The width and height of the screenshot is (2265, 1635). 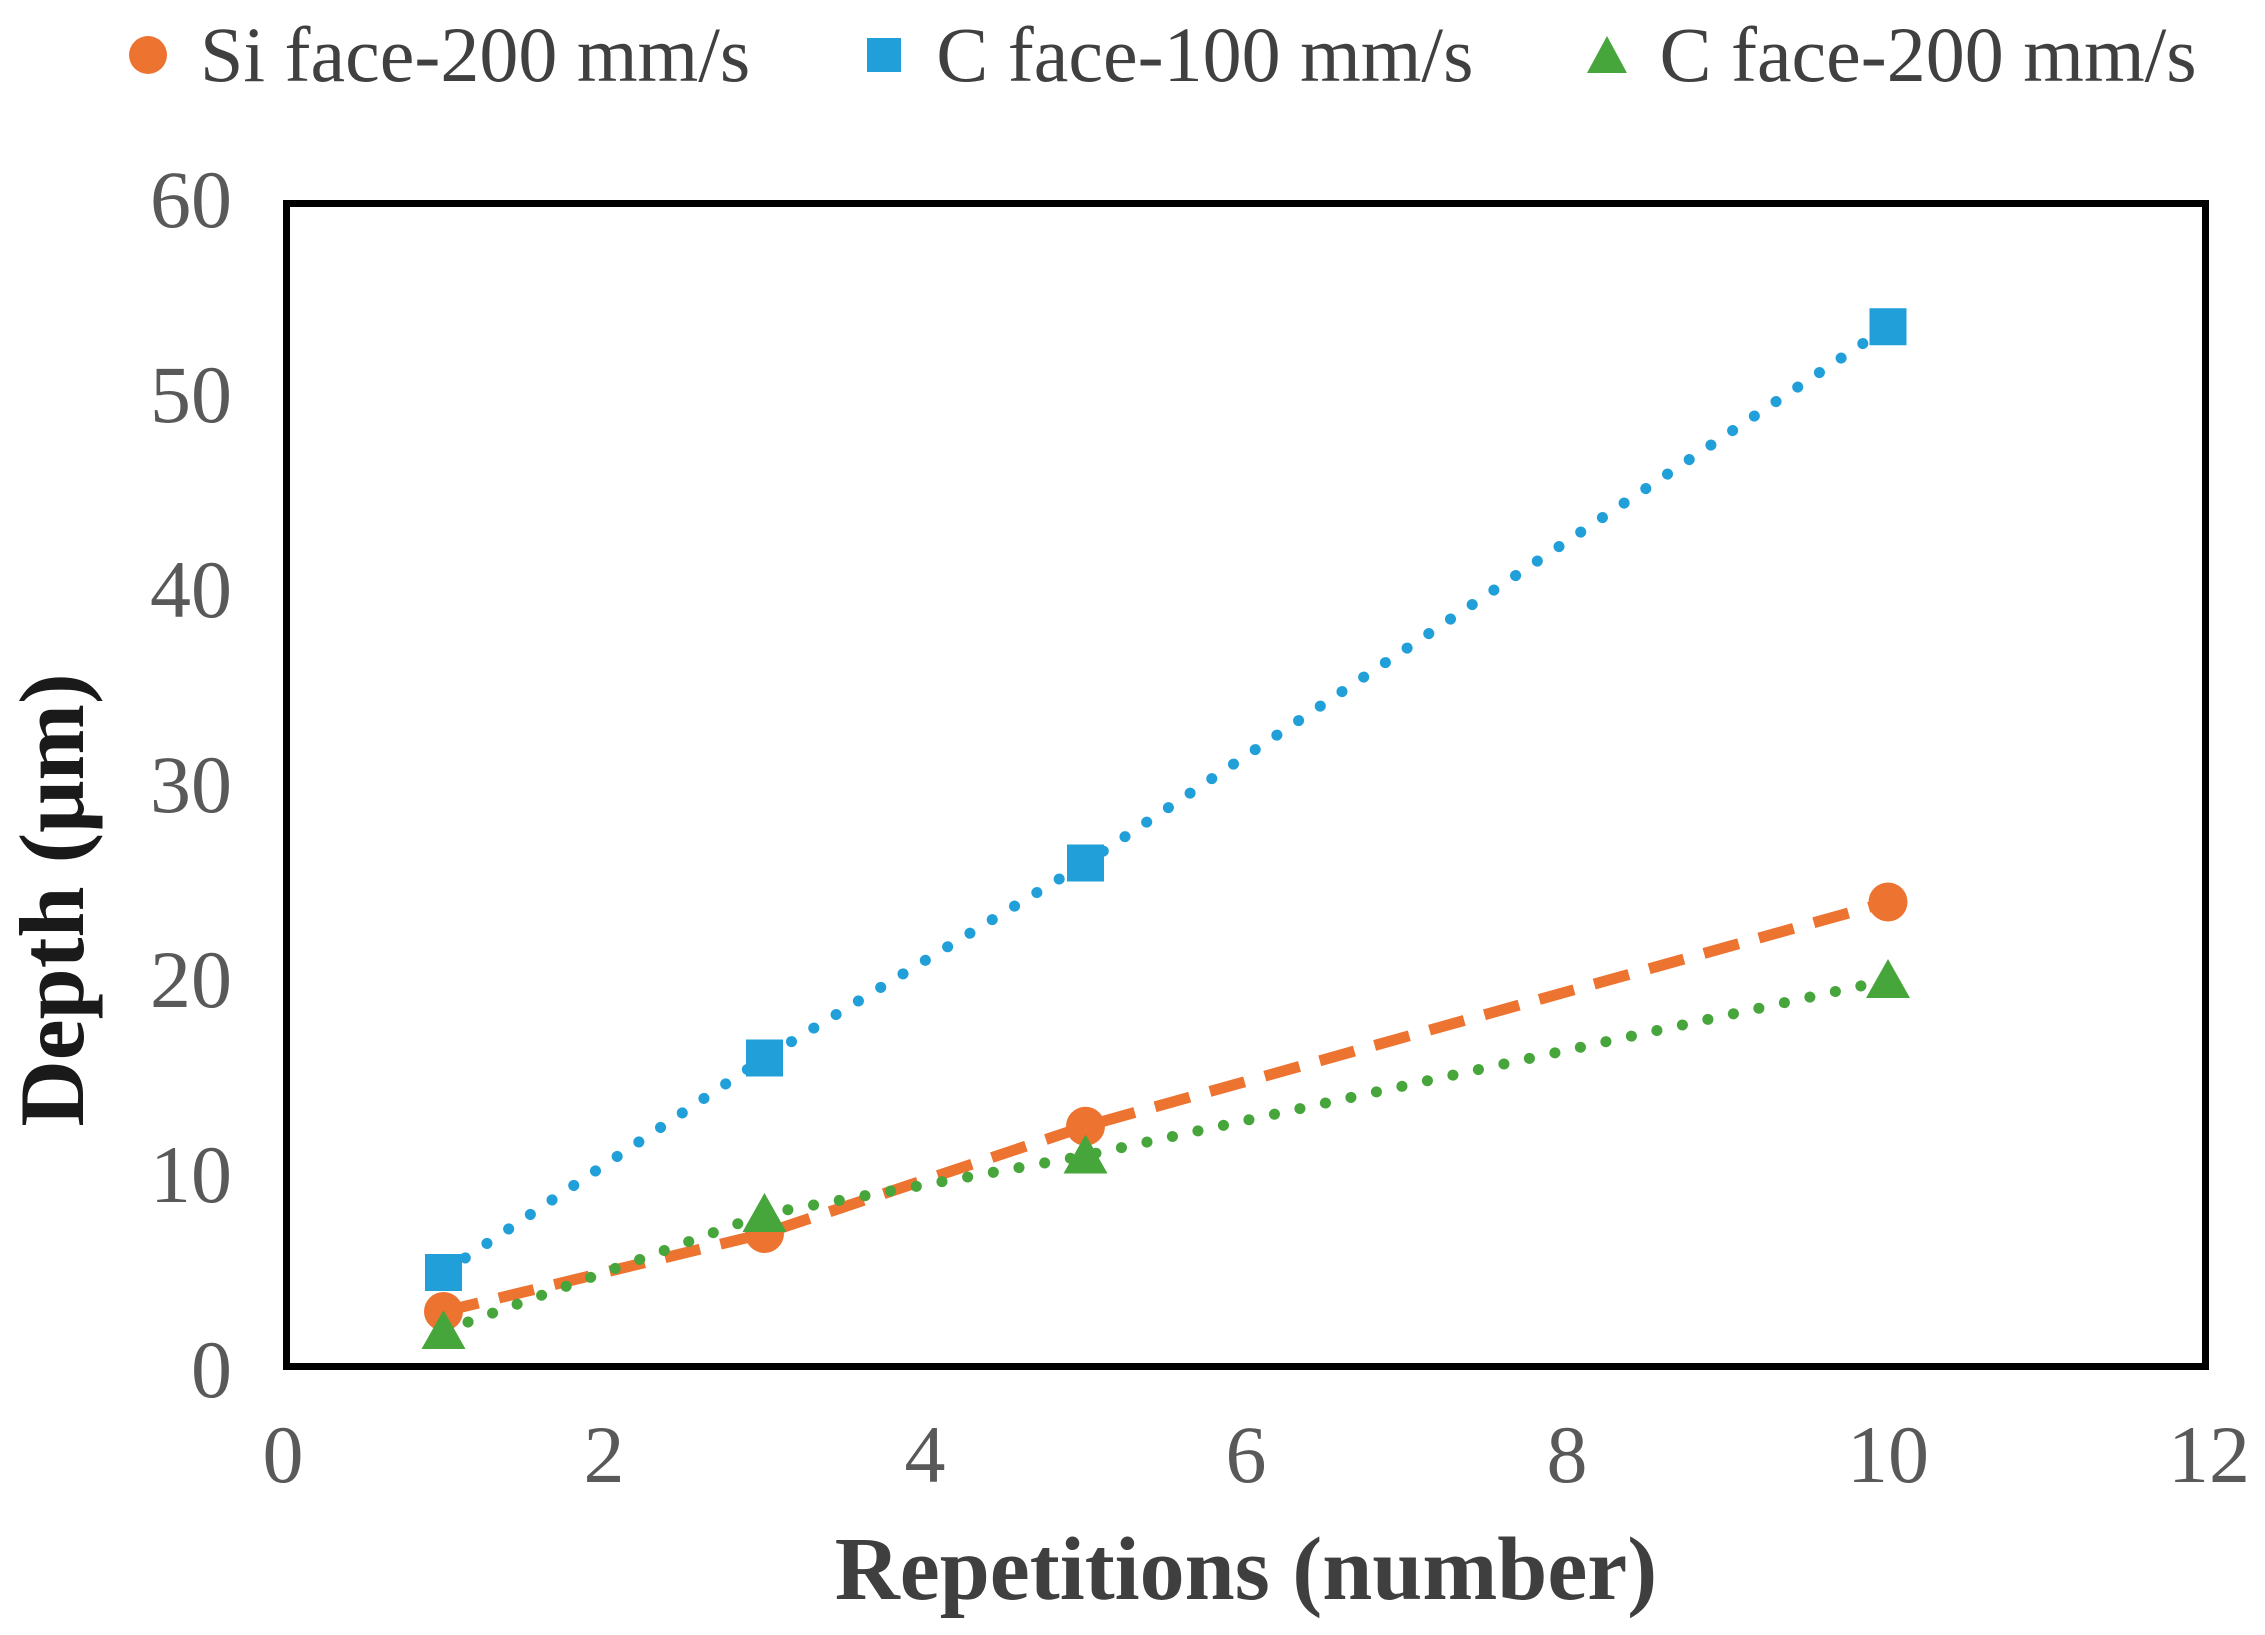 I want to click on y-tick-label: 20, so click(x=191, y=979).